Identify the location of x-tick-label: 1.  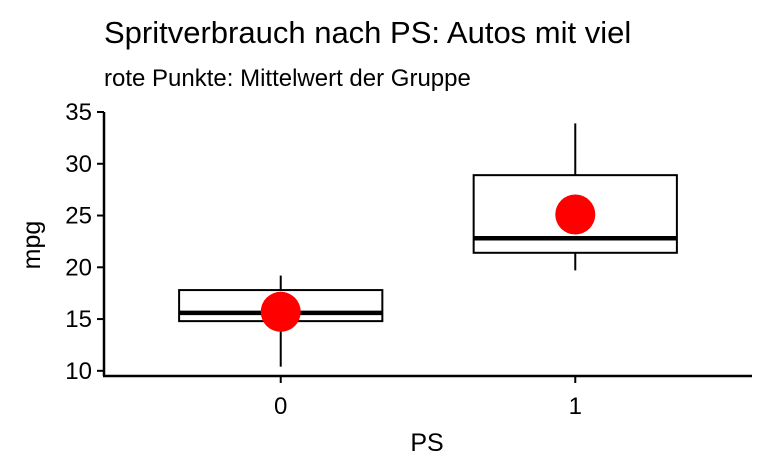
(575, 406).